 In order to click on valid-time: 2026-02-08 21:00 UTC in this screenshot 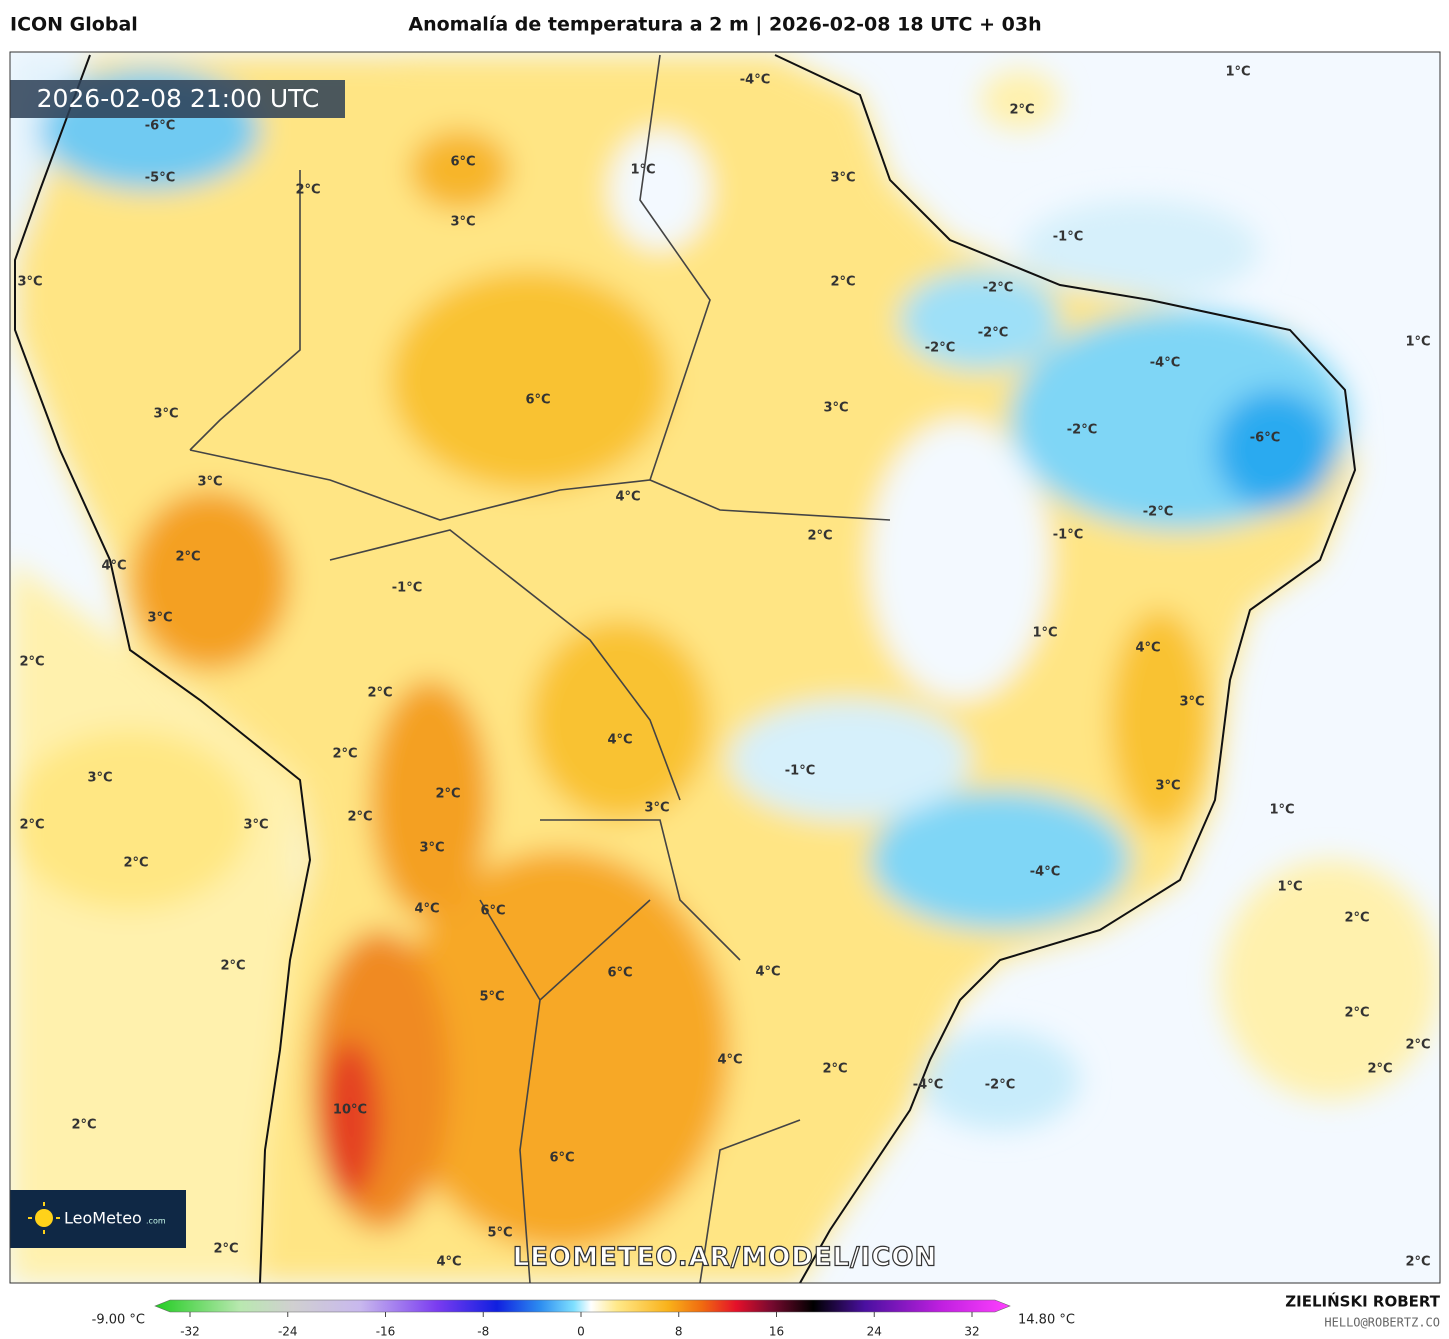, I will do `click(178, 98)`.